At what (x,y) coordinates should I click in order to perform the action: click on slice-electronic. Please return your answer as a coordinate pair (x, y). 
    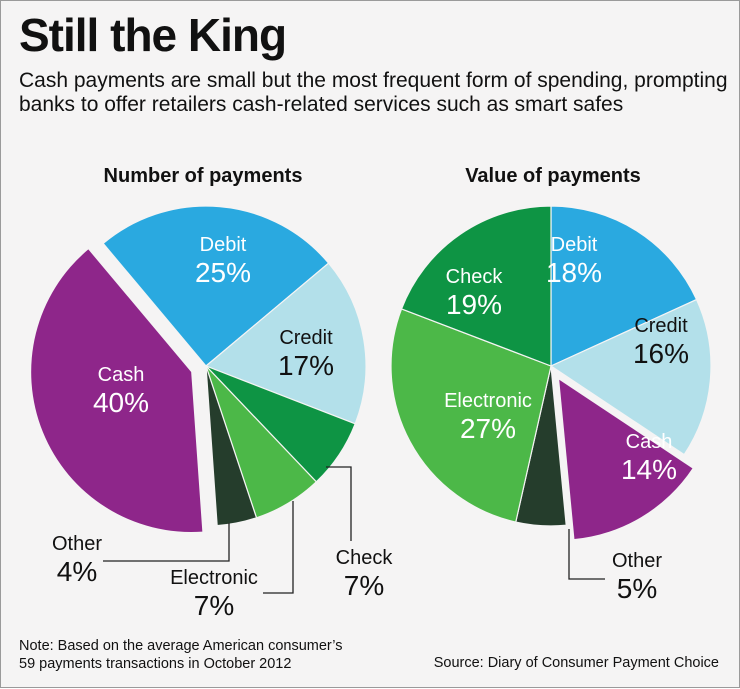
    Looking at the image, I should click on (471, 415).